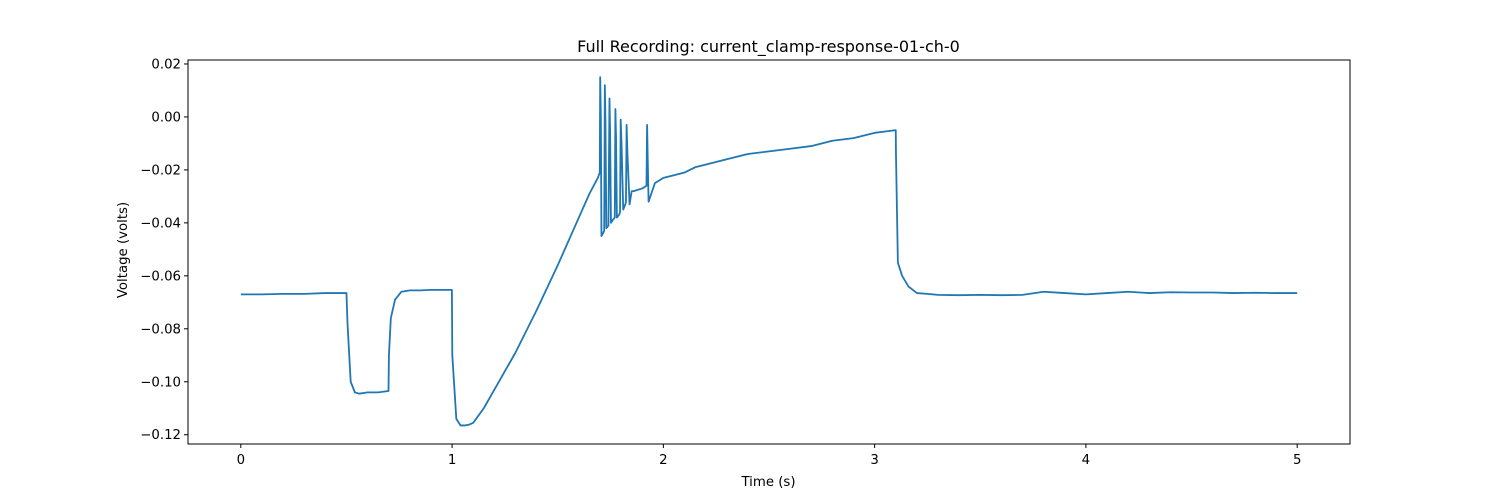 This screenshot has height=500, width=1500. I want to click on x-tick-label: 1, so click(452, 460).